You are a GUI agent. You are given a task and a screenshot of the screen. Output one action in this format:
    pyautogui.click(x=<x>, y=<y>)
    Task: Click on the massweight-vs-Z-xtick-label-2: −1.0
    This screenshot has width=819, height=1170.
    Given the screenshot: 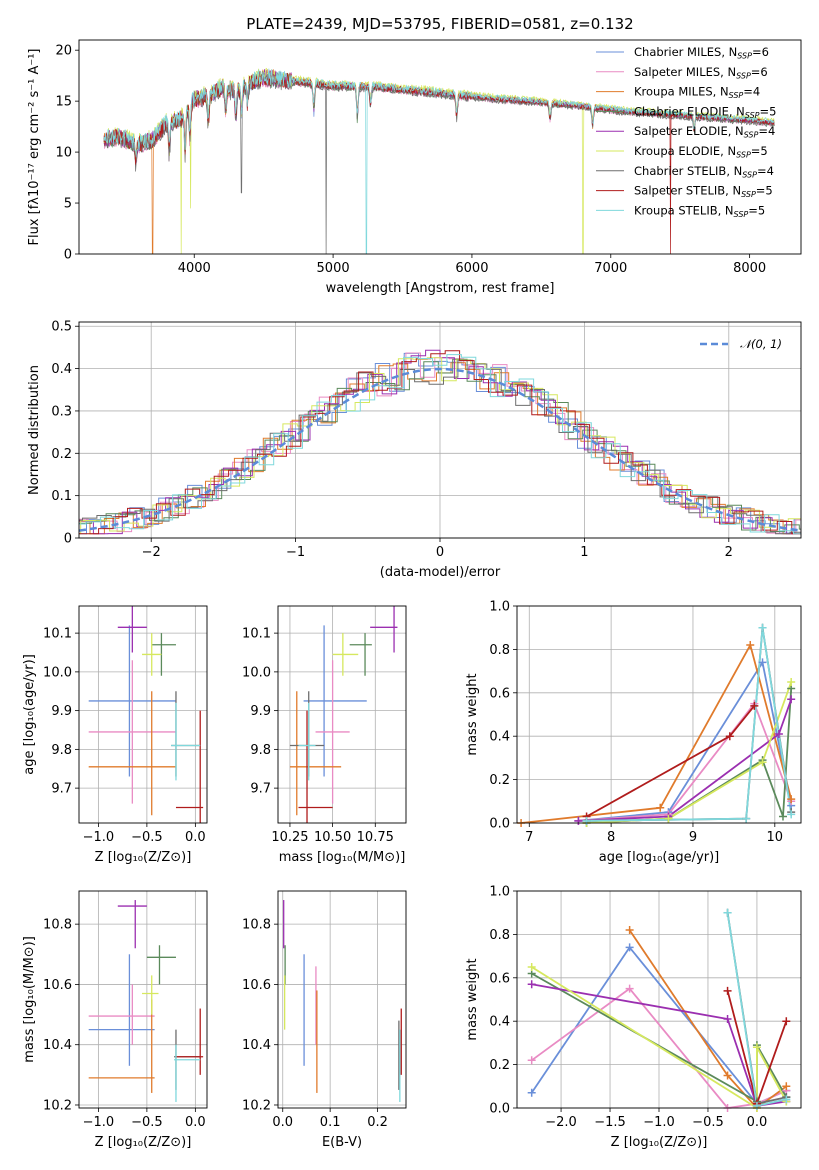 What is the action you would take?
    pyautogui.click(x=659, y=1122)
    